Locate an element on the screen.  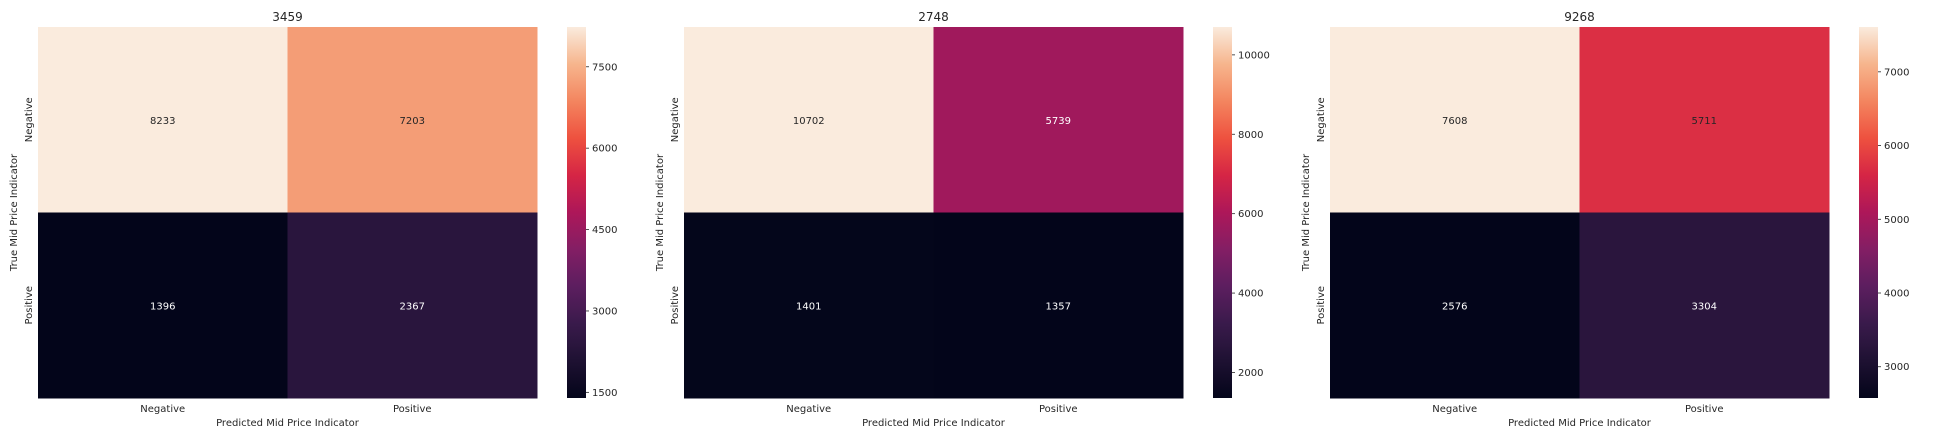
cell-value-label: 5711 is located at coordinates (1704, 121).